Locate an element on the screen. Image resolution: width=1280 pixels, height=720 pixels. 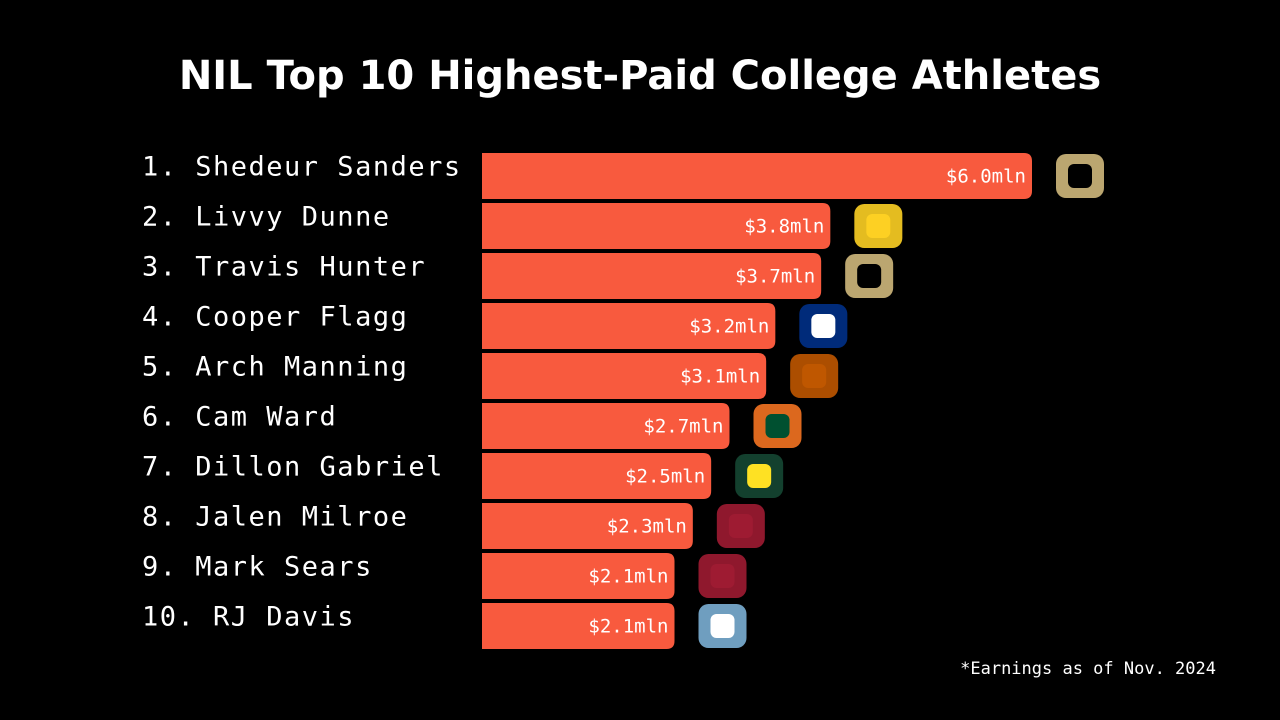
athlete-label: 1. Shedeur Sanders is located at coordinates (302, 167).